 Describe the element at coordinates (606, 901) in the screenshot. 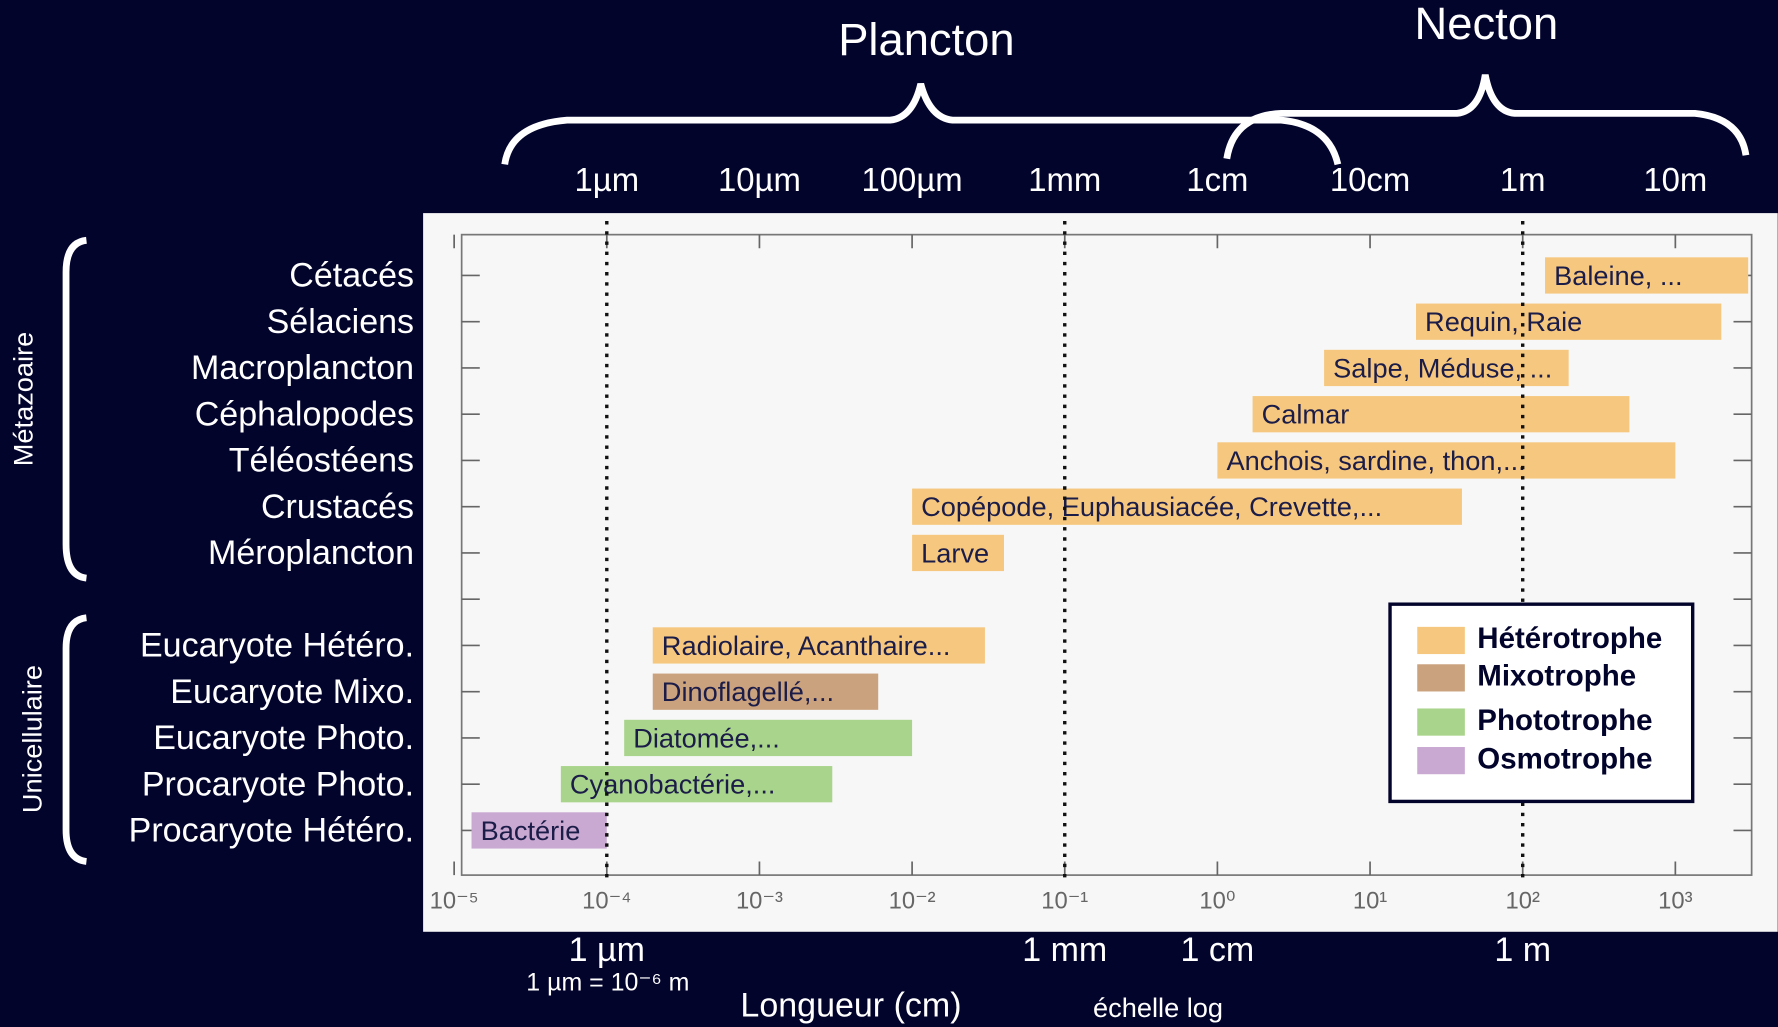

I see `x-tick-label: 10⁻⁴` at that location.